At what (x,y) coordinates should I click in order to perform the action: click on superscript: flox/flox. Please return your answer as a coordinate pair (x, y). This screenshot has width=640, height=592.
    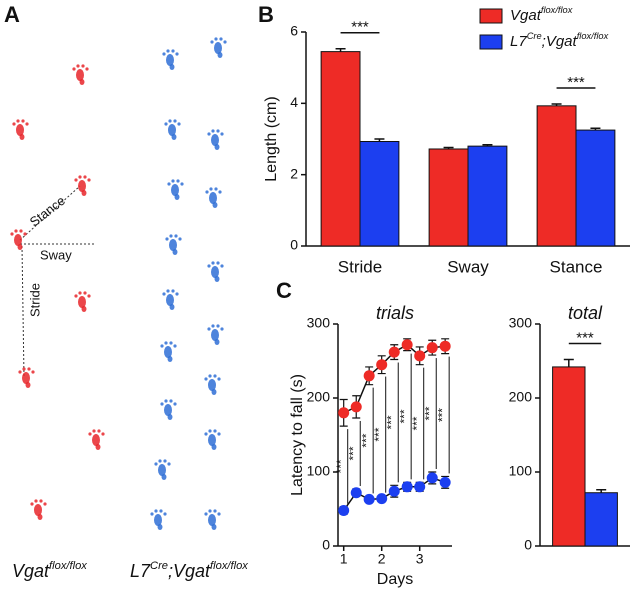
    Looking at the image, I should click on (593, 36).